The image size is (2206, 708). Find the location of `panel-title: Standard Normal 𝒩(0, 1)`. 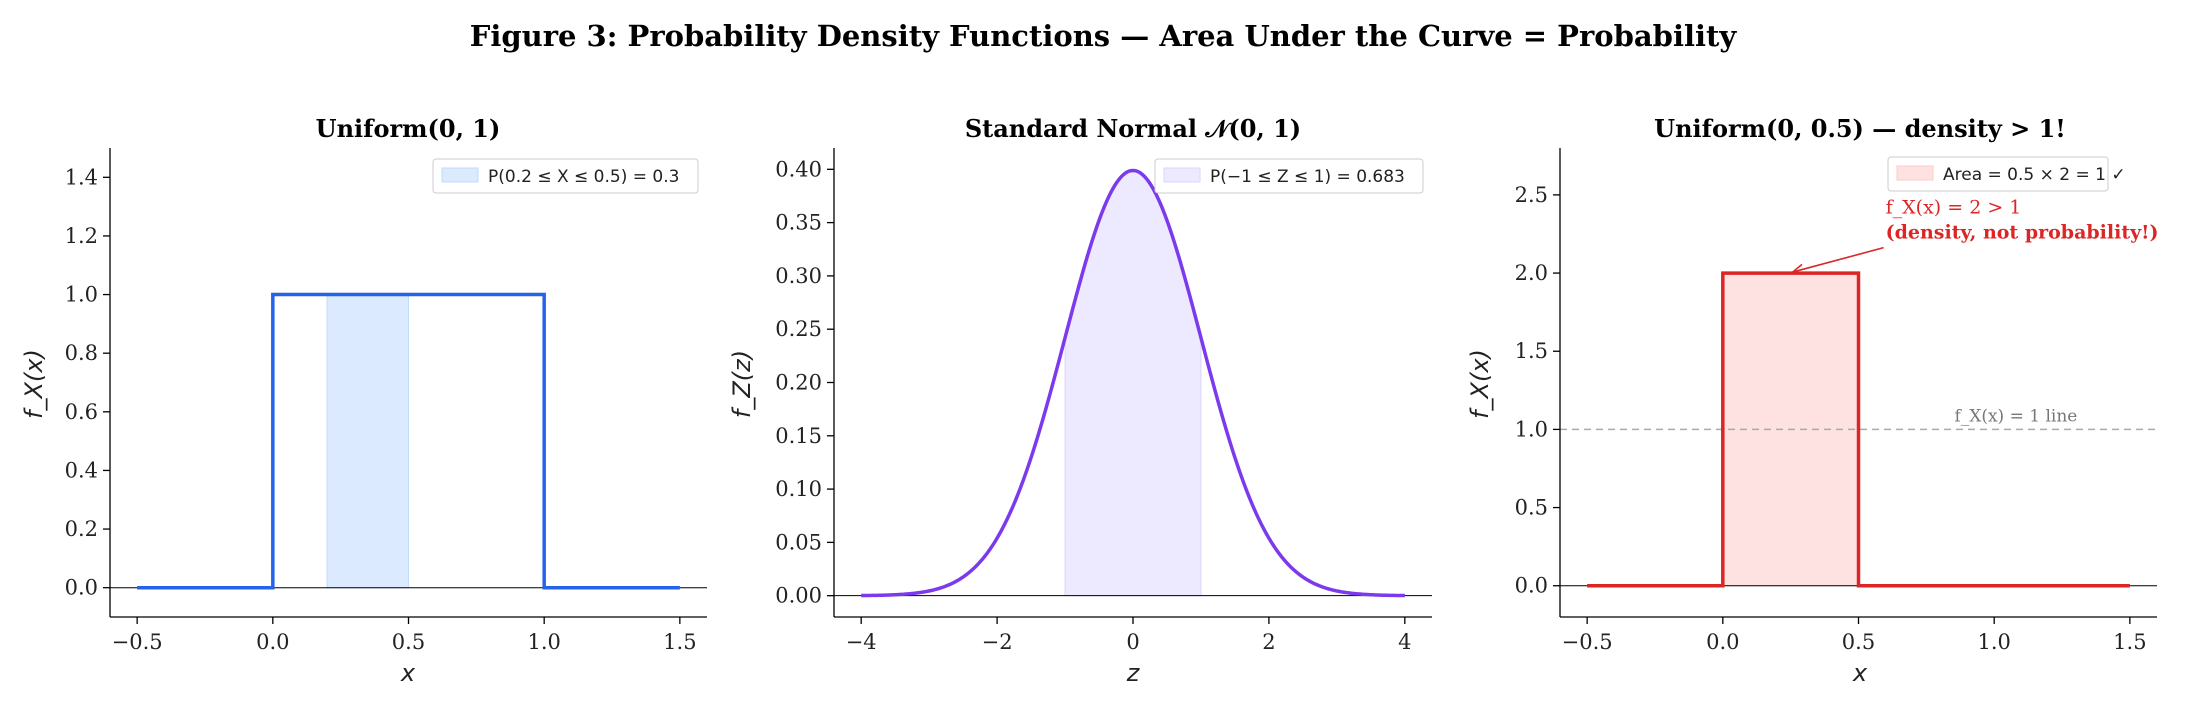

panel-title: Standard Normal 𝒩(0, 1) is located at coordinates (1133, 128).